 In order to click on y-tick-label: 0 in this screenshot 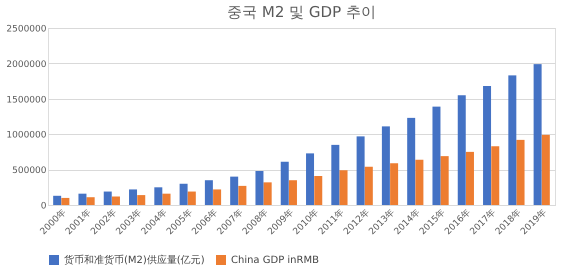, I will do `click(43, 207)`.